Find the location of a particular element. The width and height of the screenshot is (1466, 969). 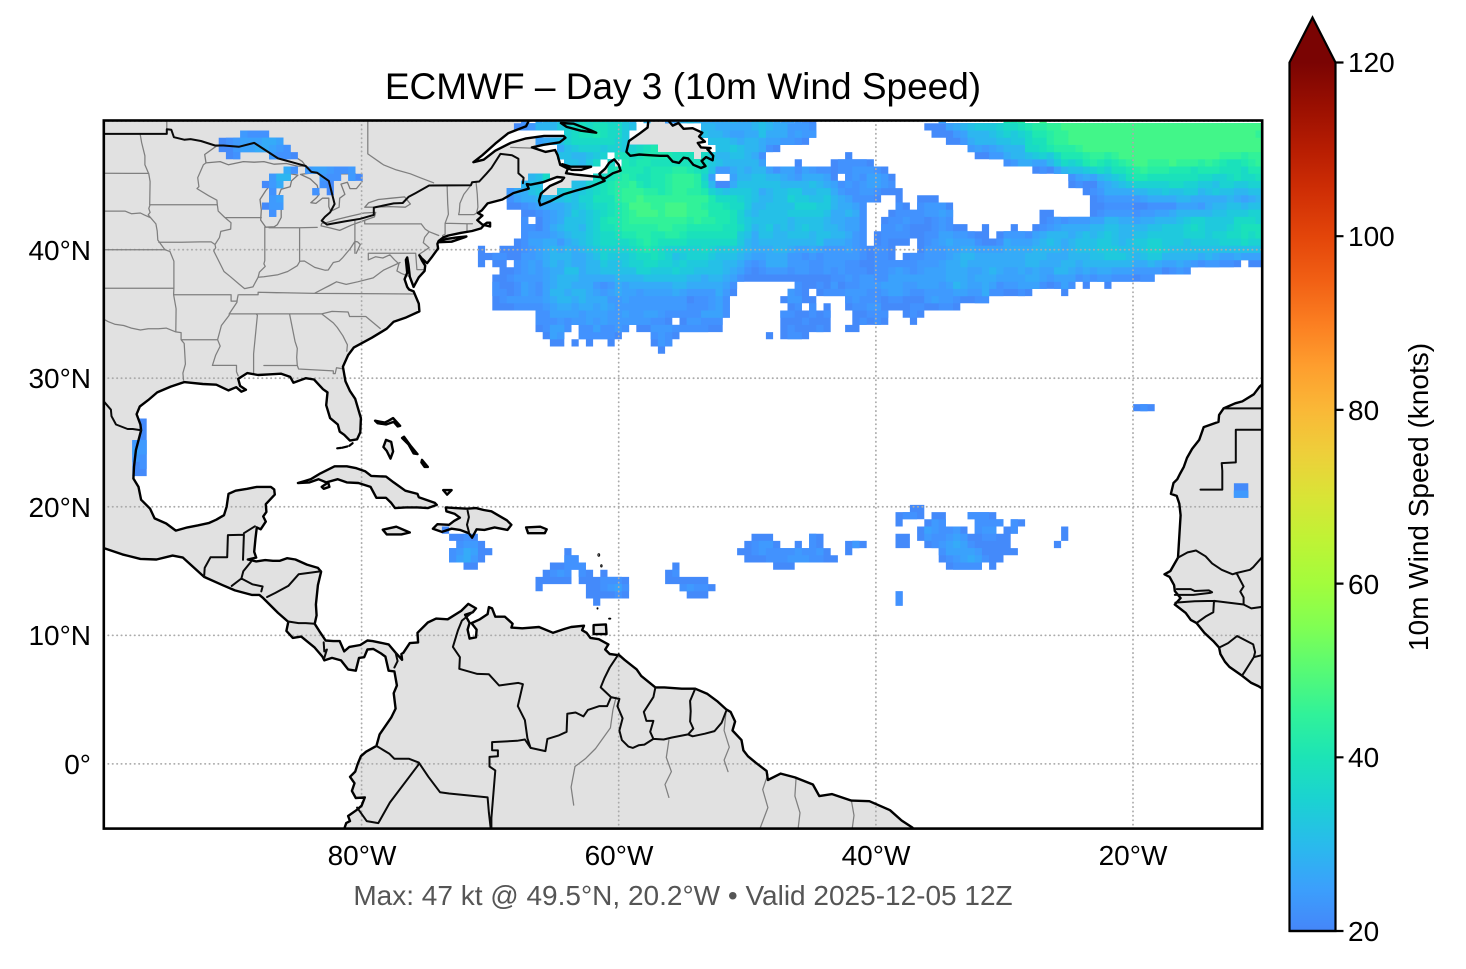

svg-text: 100 is located at coordinates (1371, 236).